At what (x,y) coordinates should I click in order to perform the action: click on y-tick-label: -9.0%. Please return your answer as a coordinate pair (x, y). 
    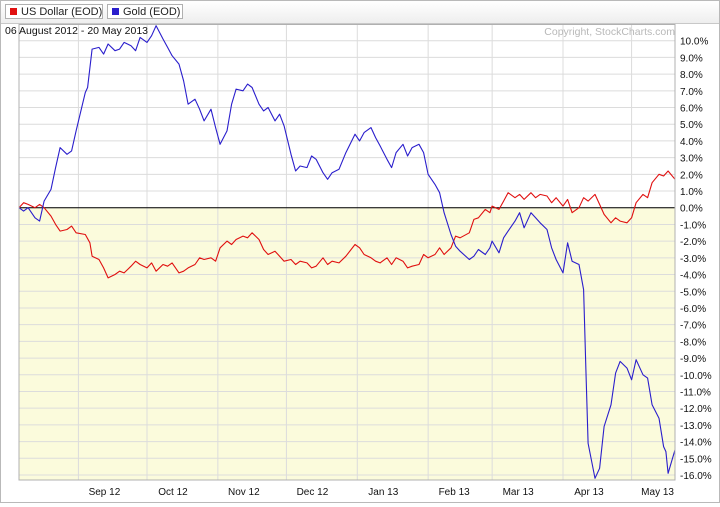
    Looking at the image, I should click on (693, 359).